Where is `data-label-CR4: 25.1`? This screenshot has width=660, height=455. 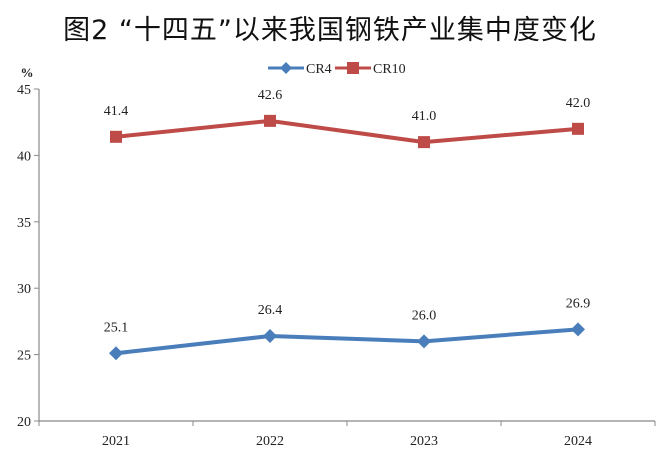
data-label-CR4: 25.1 is located at coordinates (116, 327).